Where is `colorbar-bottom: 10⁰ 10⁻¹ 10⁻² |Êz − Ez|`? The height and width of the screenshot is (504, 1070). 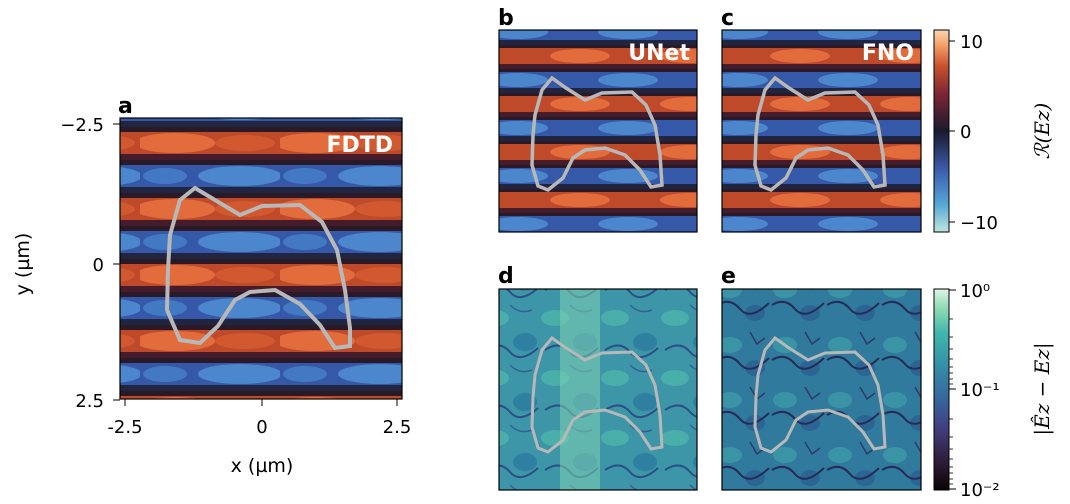
colorbar-bottom: 10⁰ 10⁻¹ 10⁻² |Êz − Ez| is located at coordinates (994, 391).